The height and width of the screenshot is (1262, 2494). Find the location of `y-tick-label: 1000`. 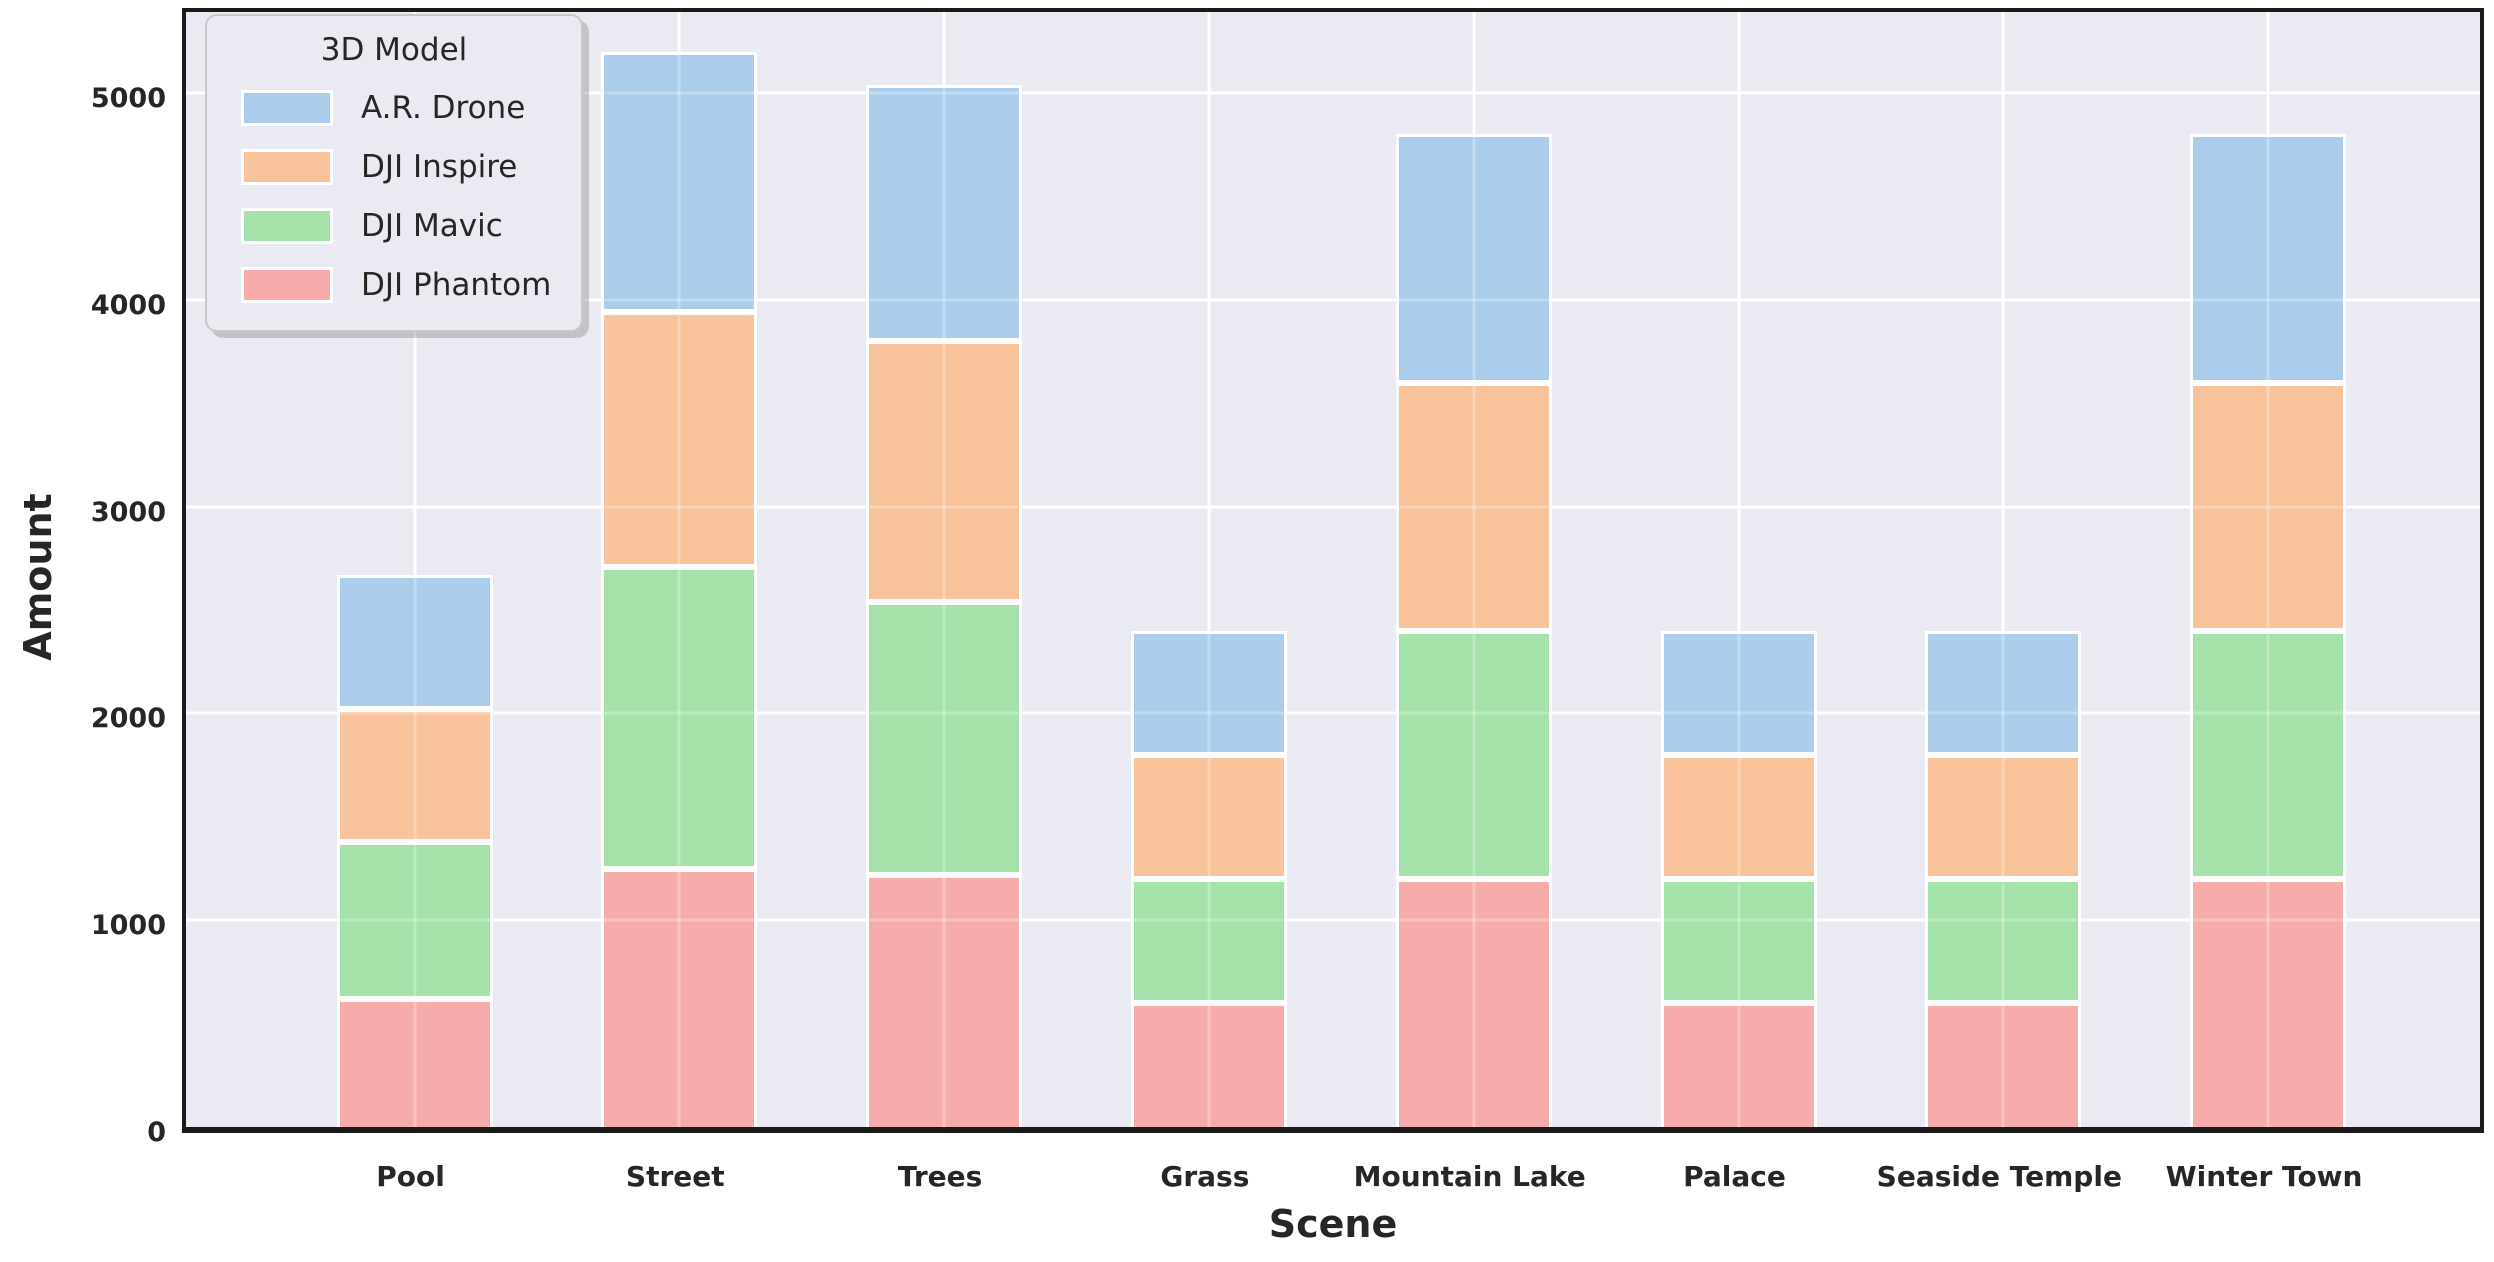

y-tick-label: 1000 is located at coordinates (128, 926).